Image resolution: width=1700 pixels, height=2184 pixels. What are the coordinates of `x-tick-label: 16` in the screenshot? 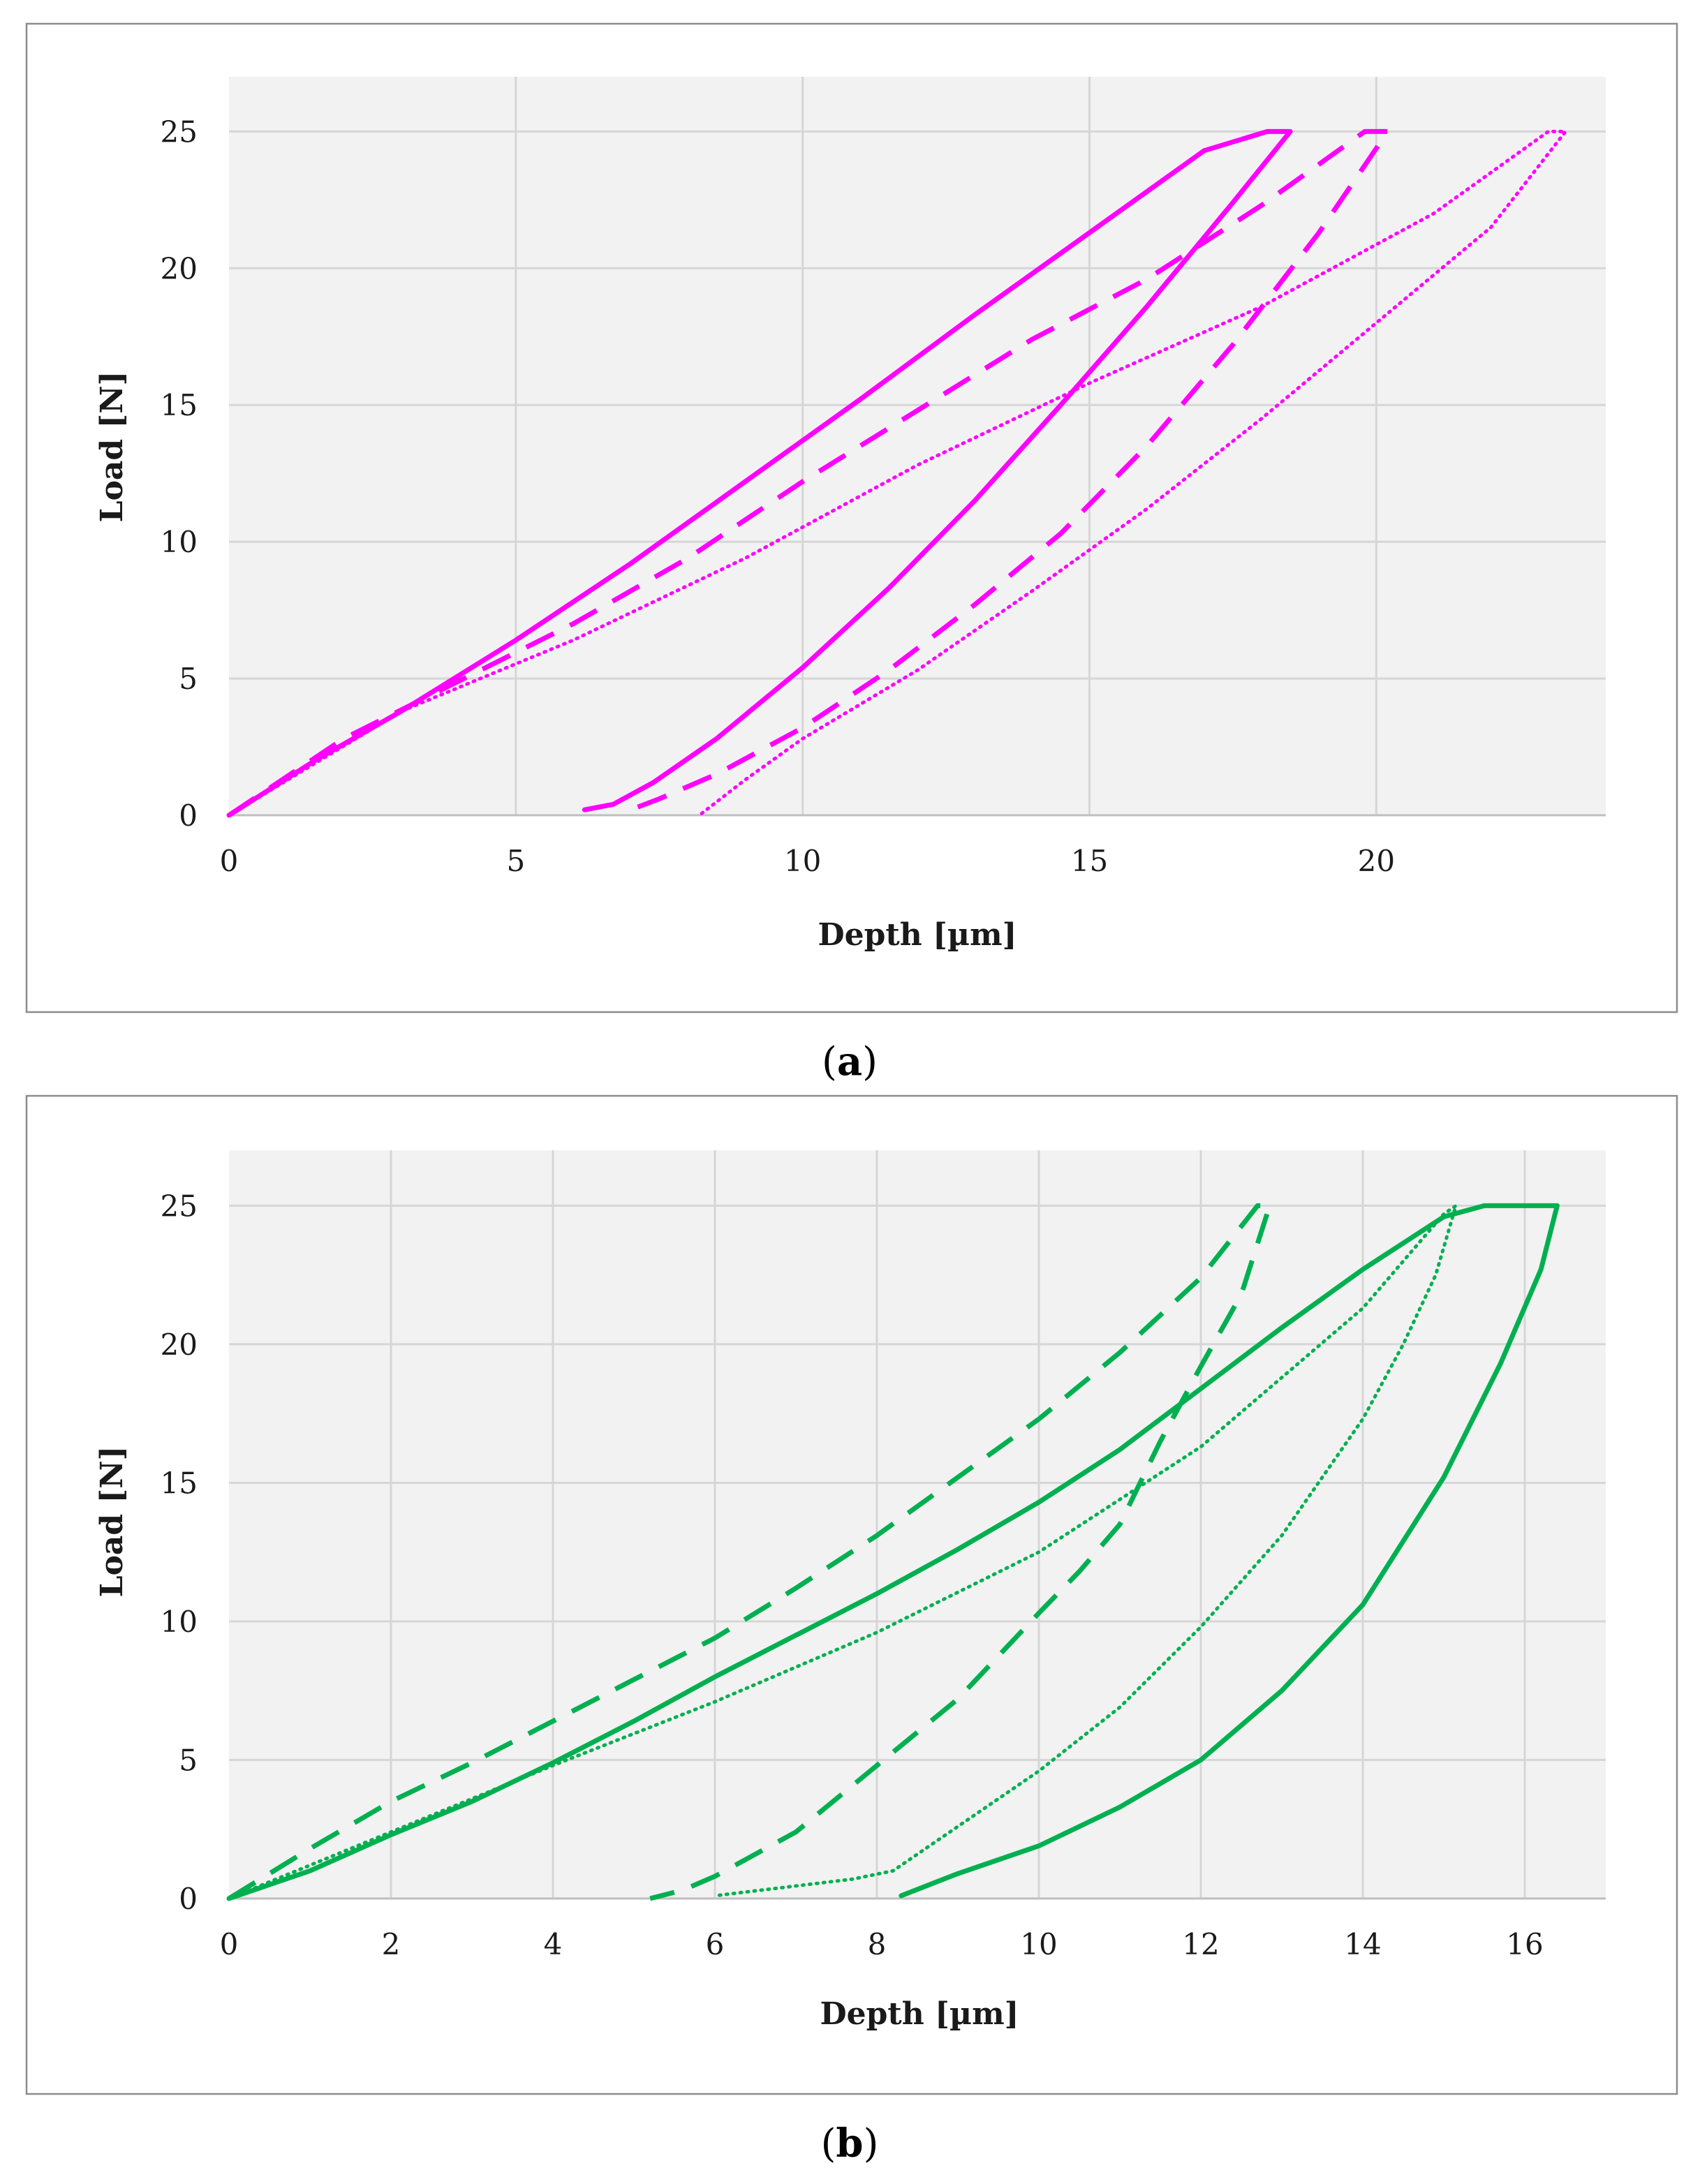 It's located at (1525, 1944).